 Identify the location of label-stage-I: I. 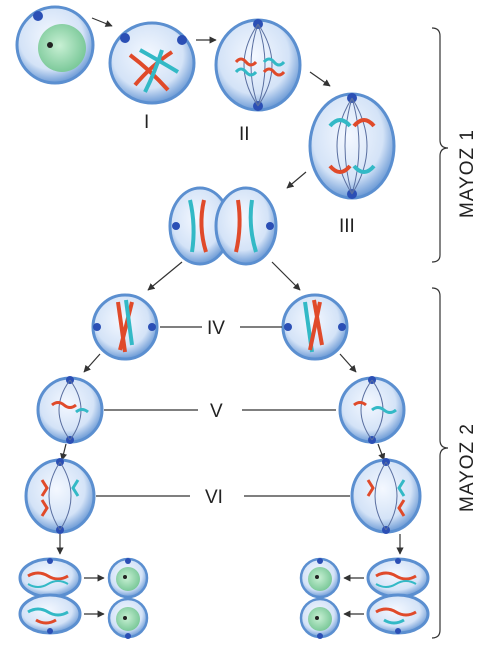
(146, 122).